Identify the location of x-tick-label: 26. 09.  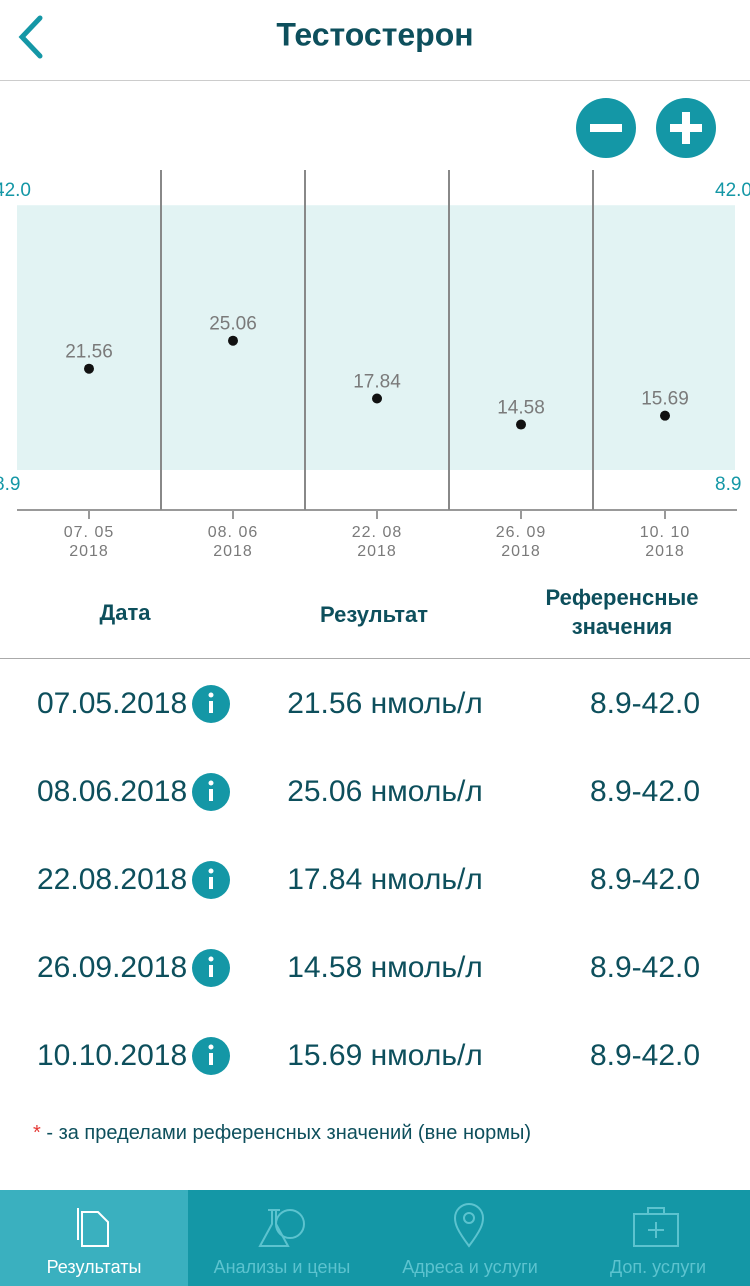
(521, 532).